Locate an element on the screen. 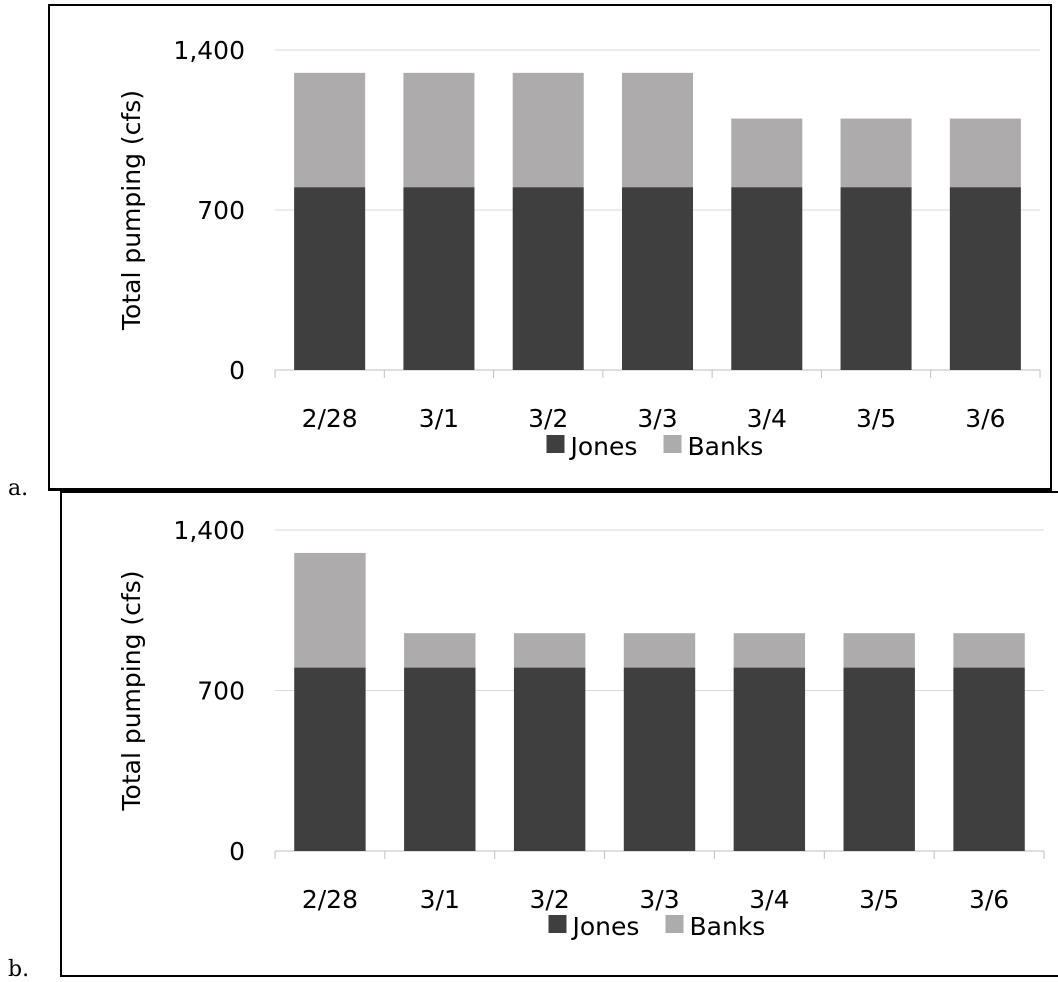  panel-a-letter: a. is located at coordinates (18, 488).